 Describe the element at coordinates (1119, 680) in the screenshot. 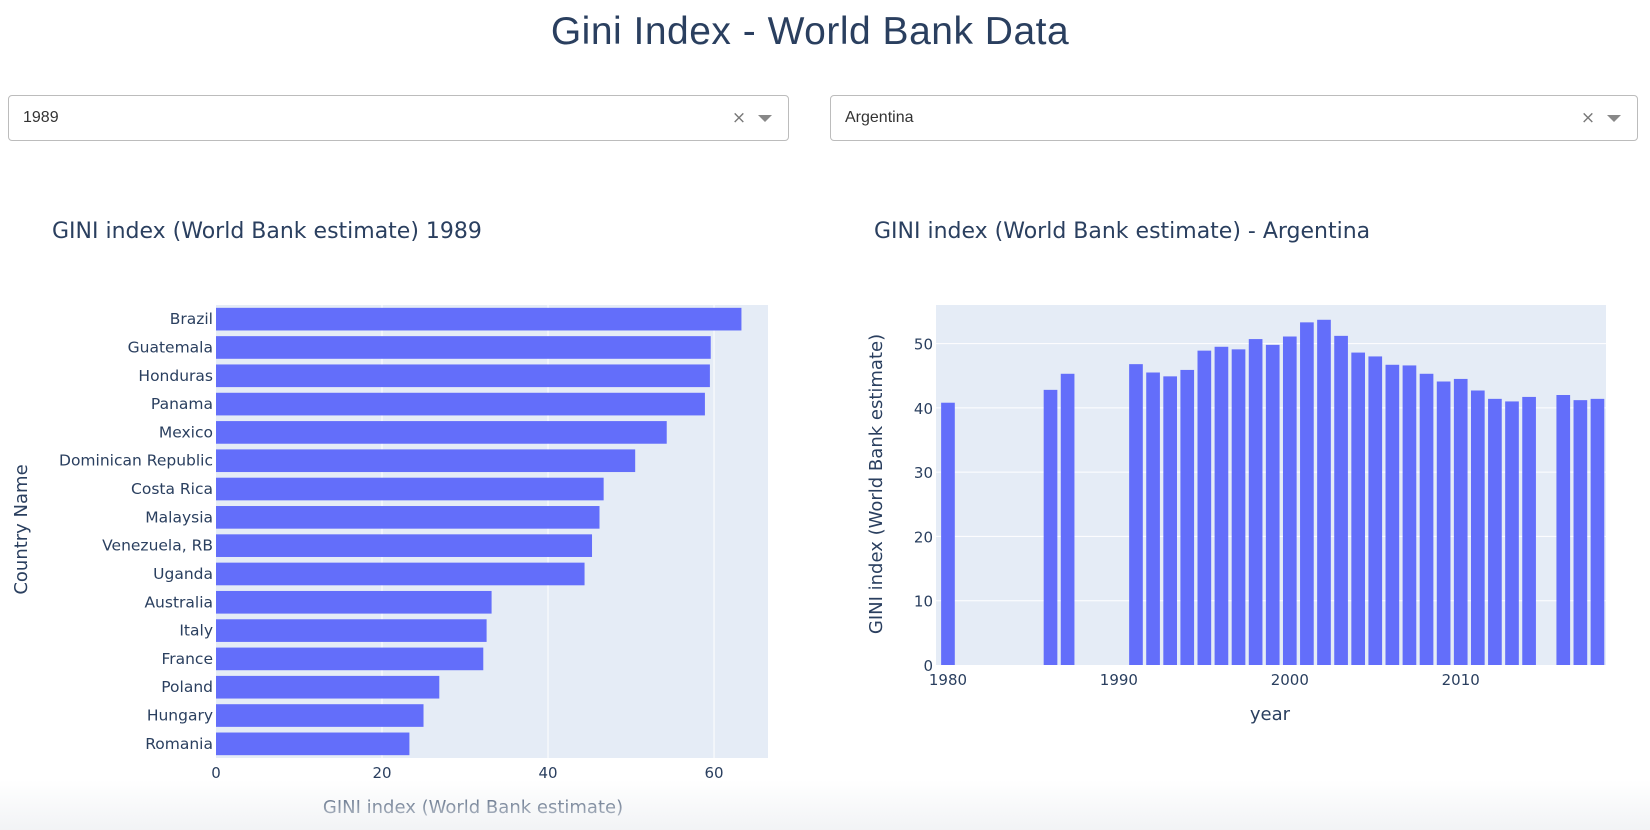

I see `x-tick-label: 1990` at that location.